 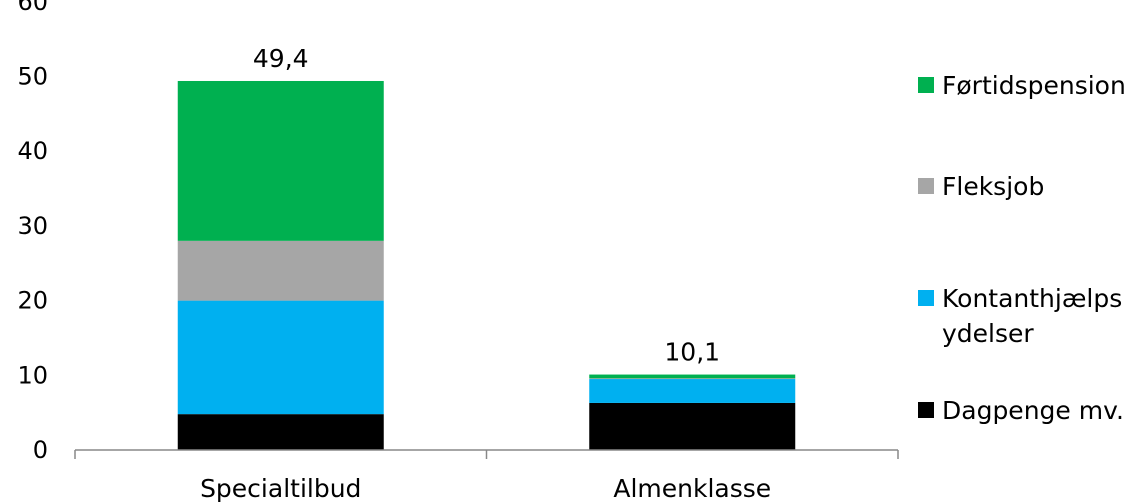 What do you see at coordinates (988, 333) in the screenshot?
I see `legend-label: ydelser` at bounding box center [988, 333].